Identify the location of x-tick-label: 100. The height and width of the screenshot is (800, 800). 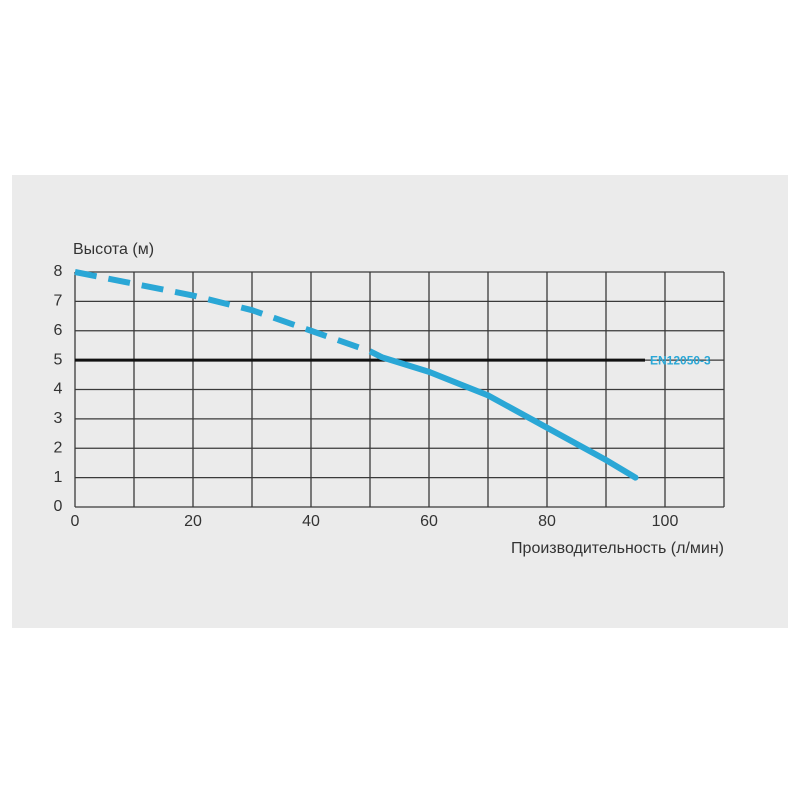
(665, 521).